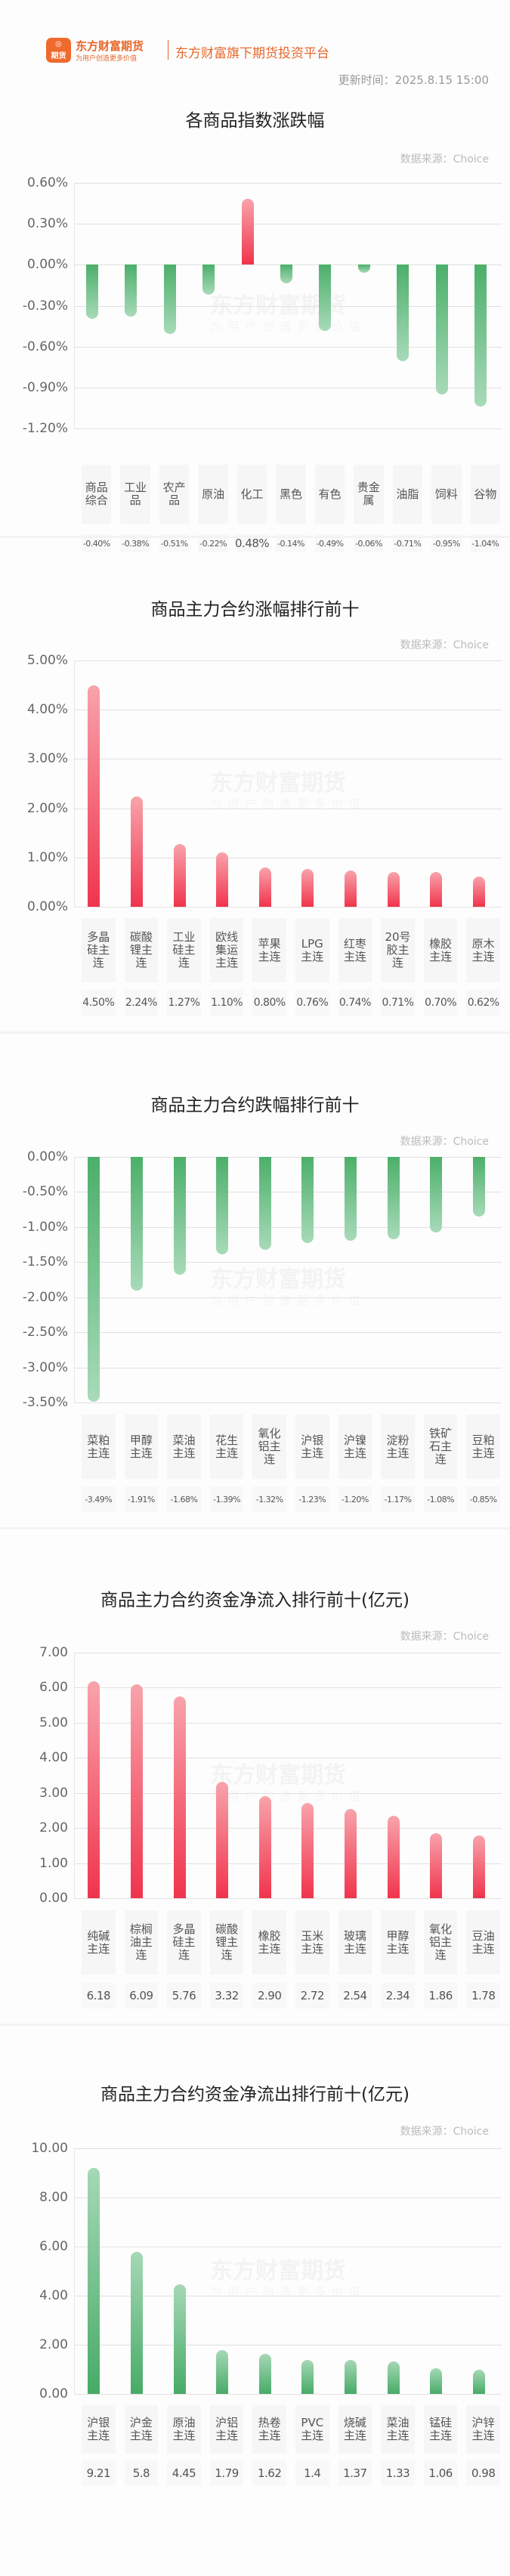 The width and height of the screenshot is (510, 2576). What do you see at coordinates (53, 1898) in the screenshot?
I see `y-tick-label: 0.00` at bounding box center [53, 1898].